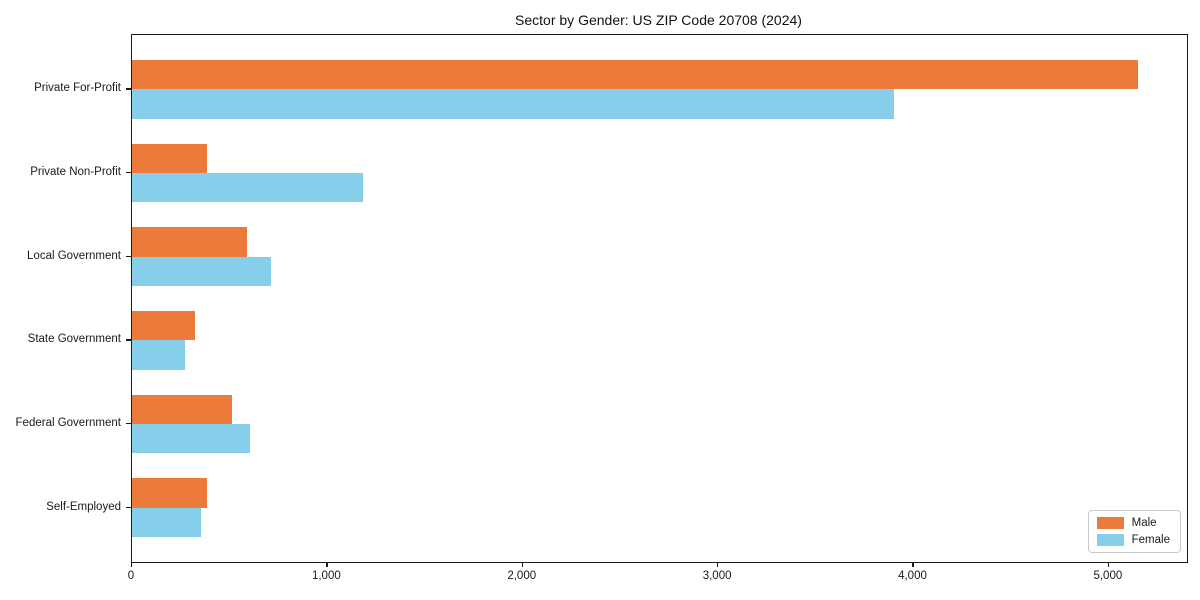  Describe the element at coordinates (77, 88) in the screenshot. I see `y-tick-label: Private For-Profit` at that location.